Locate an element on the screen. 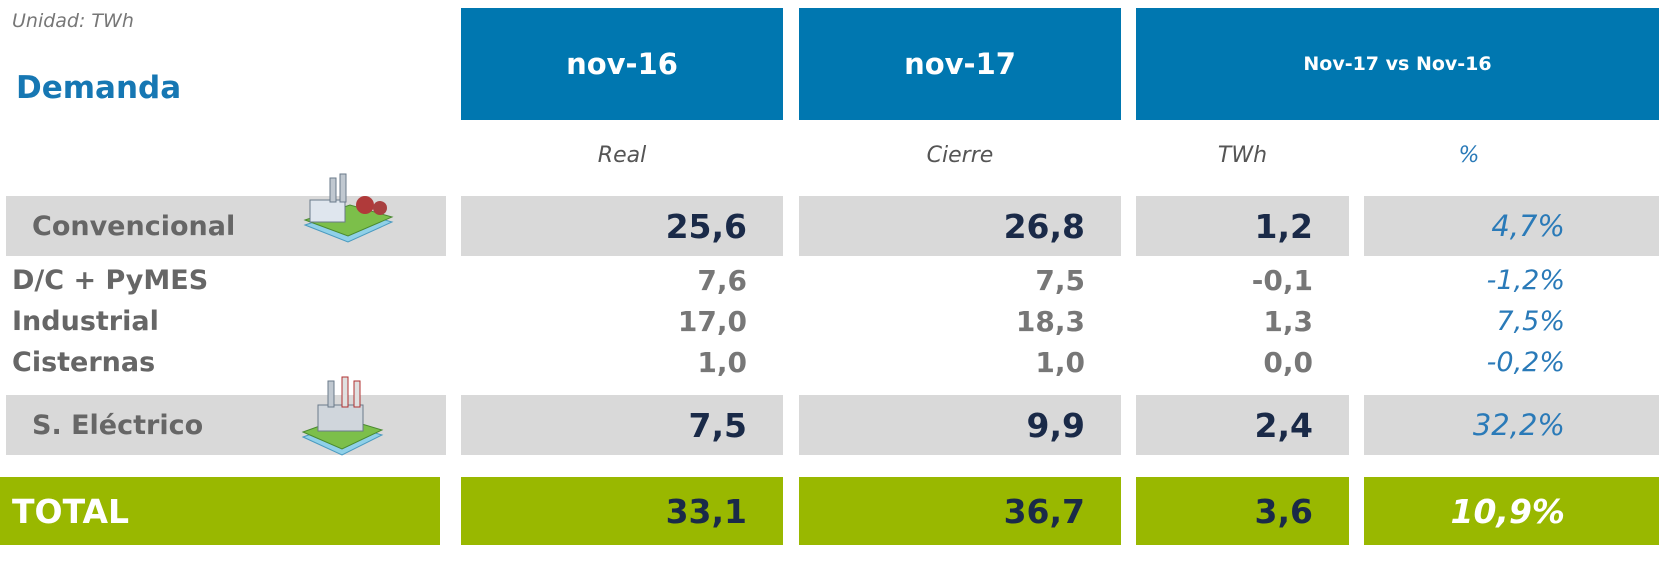 This screenshot has width=1659, height=577. row-label: TOTAL is located at coordinates (220, 511).